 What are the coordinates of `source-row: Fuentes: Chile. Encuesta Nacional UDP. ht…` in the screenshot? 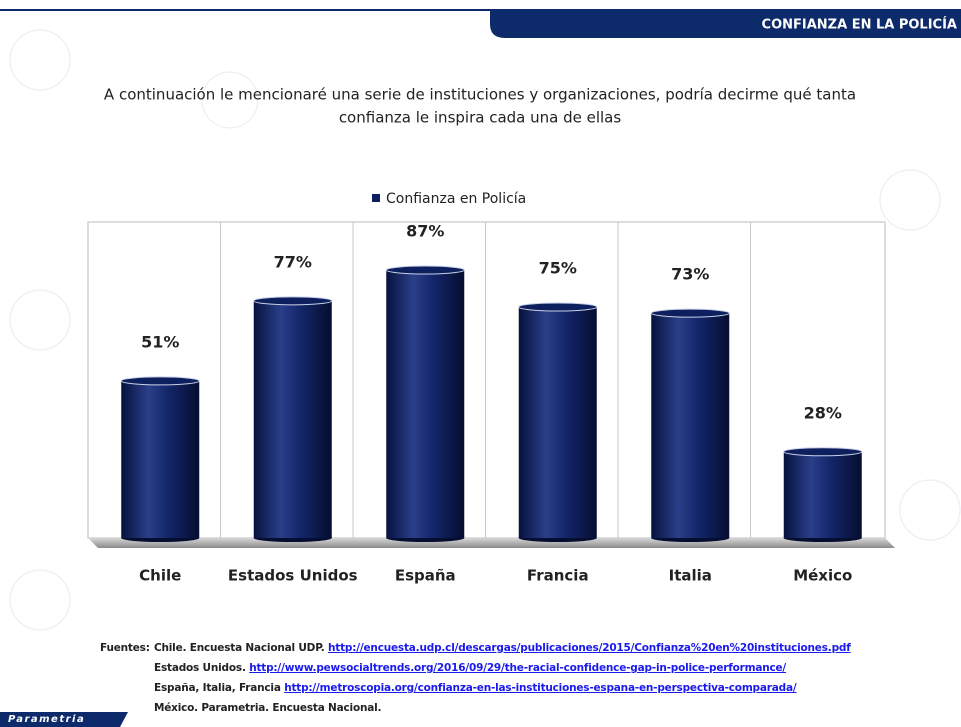 It's located at (475, 648).